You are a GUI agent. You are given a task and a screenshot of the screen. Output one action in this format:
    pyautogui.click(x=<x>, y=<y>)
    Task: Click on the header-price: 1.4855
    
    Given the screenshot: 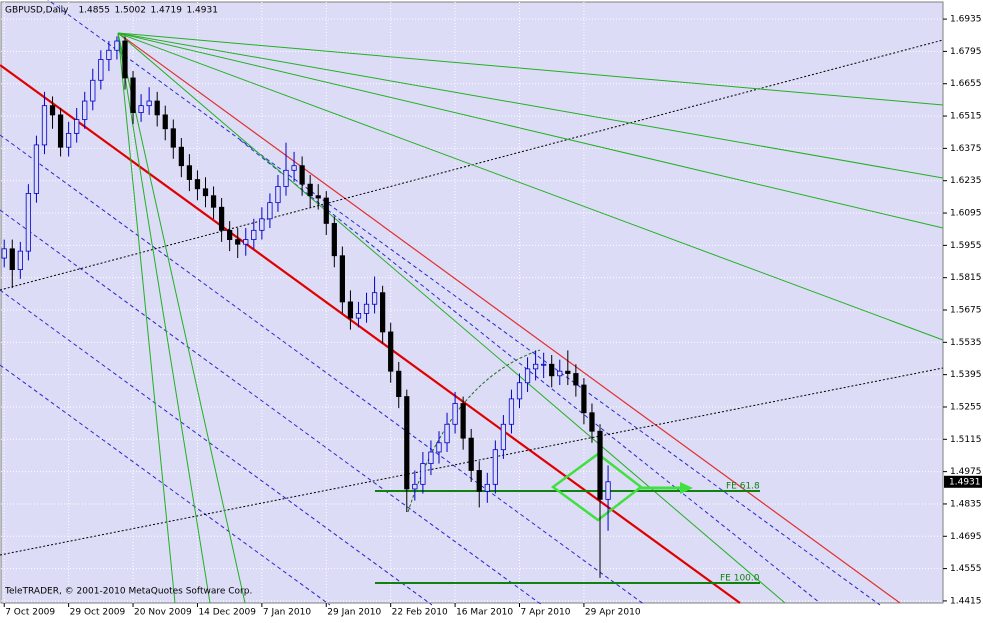 What is the action you would take?
    pyautogui.click(x=94, y=11)
    